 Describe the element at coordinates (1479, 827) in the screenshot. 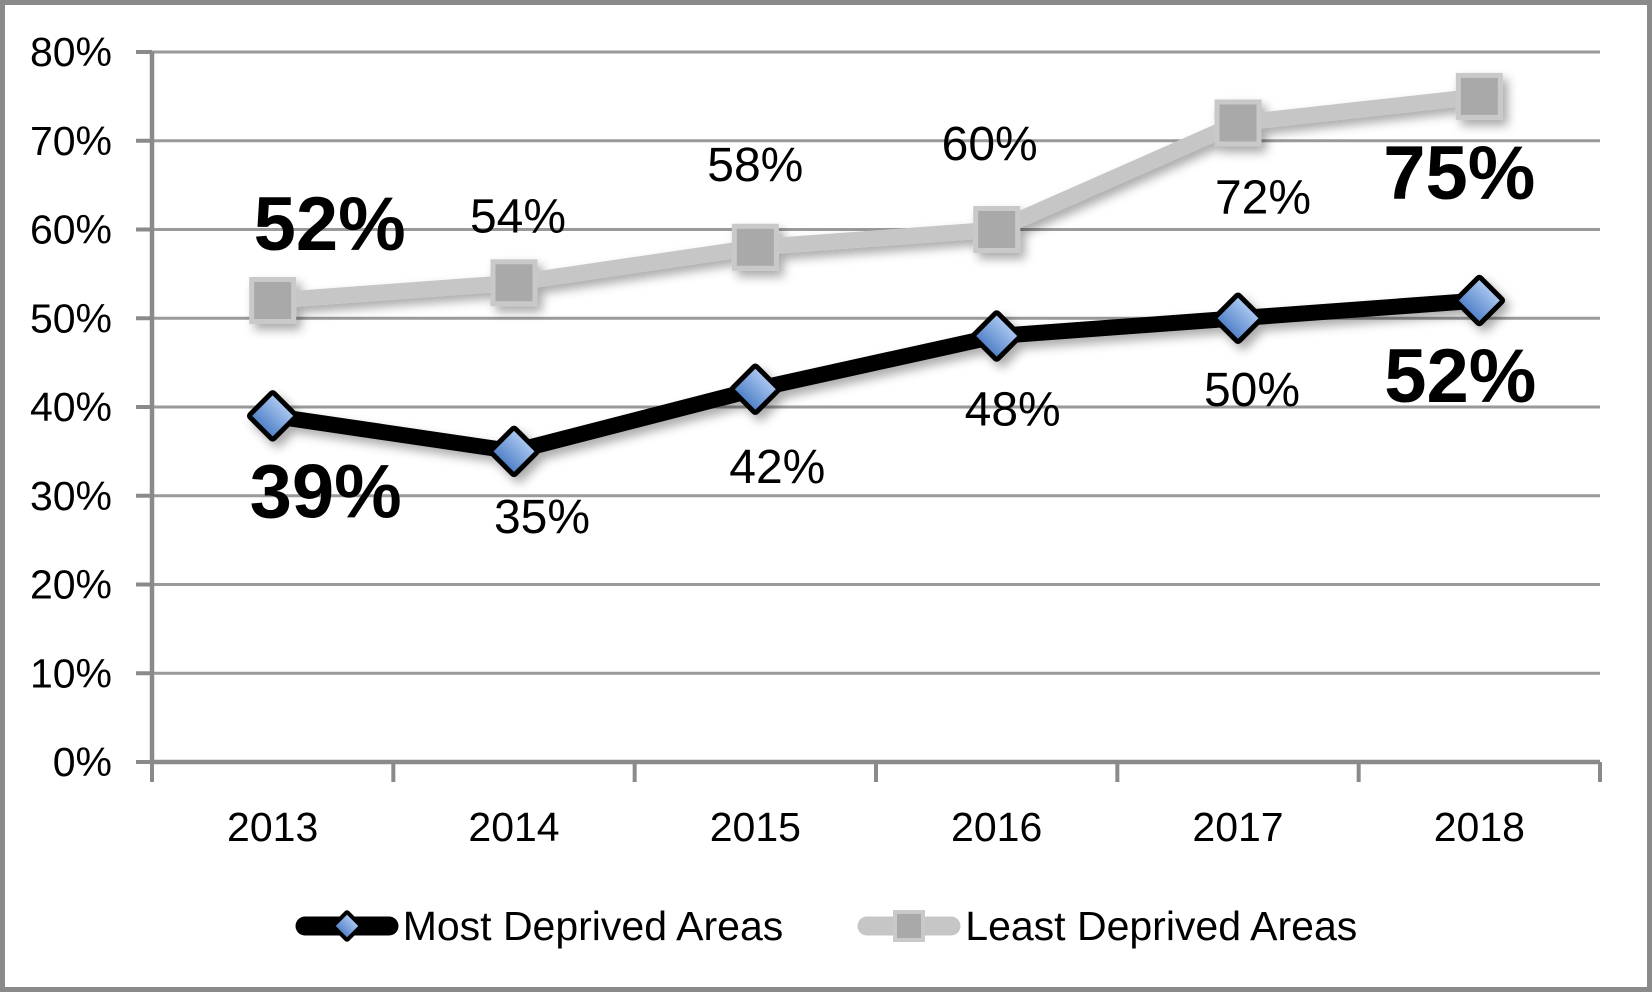

I see `x-axis-label: 2018` at that location.